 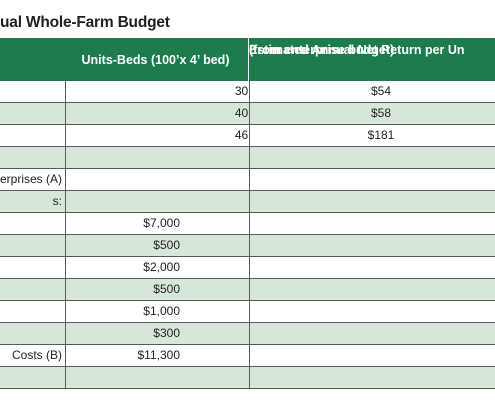 I want to click on header-net-return-line1: Estimated Annual Net Return per Un, so click(x=357, y=50).